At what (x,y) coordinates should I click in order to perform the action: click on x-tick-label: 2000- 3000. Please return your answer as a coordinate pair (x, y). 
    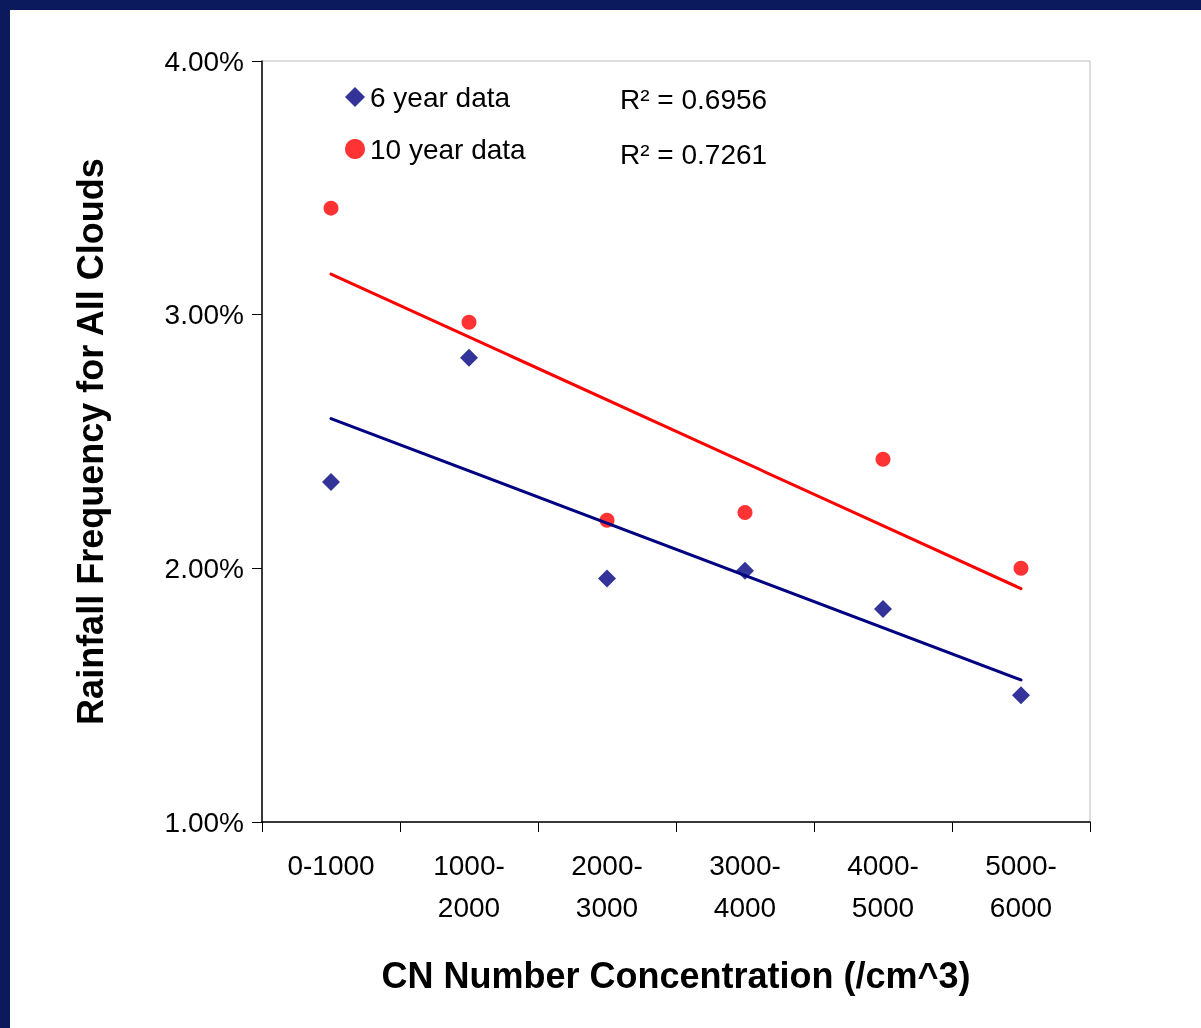
    Looking at the image, I should click on (607, 886).